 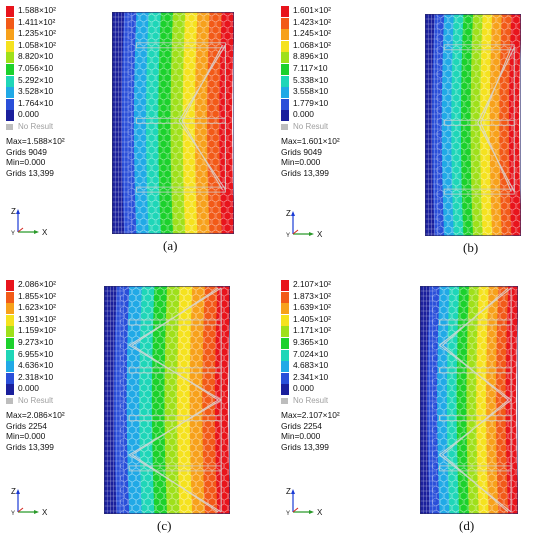 What do you see at coordinates (66, 377) in the screenshot?
I see `legend-entry: 2.318×10` at bounding box center [66, 377].